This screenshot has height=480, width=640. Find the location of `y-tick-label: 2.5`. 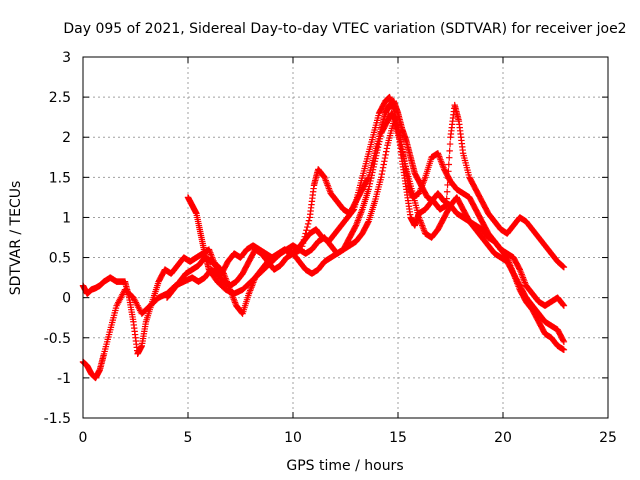

y-tick-label: 2.5 is located at coordinates (60, 98).